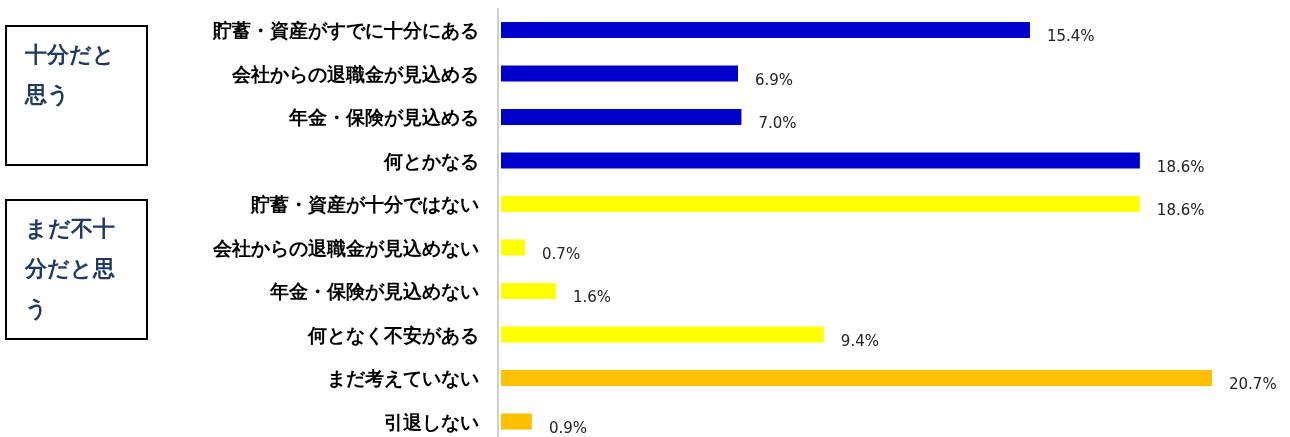  What do you see at coordinates (403, 378) in the screenshot?
I see `y-tick-label: まだ考えていない` at bounding box center [403, 378].